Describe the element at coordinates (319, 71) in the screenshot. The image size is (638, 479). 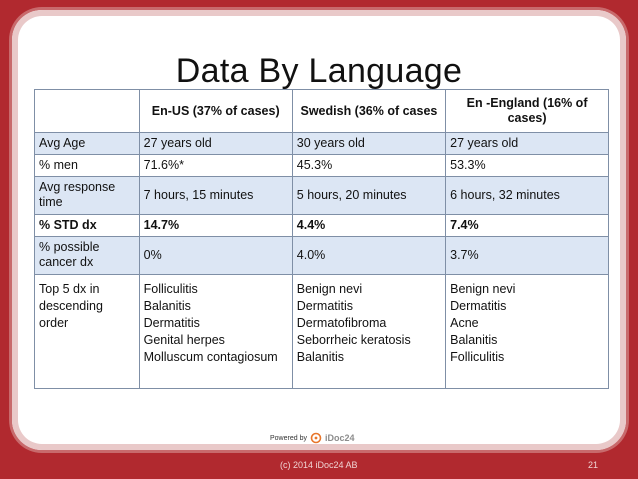
I see `slide-title: Data By Language` at that location.